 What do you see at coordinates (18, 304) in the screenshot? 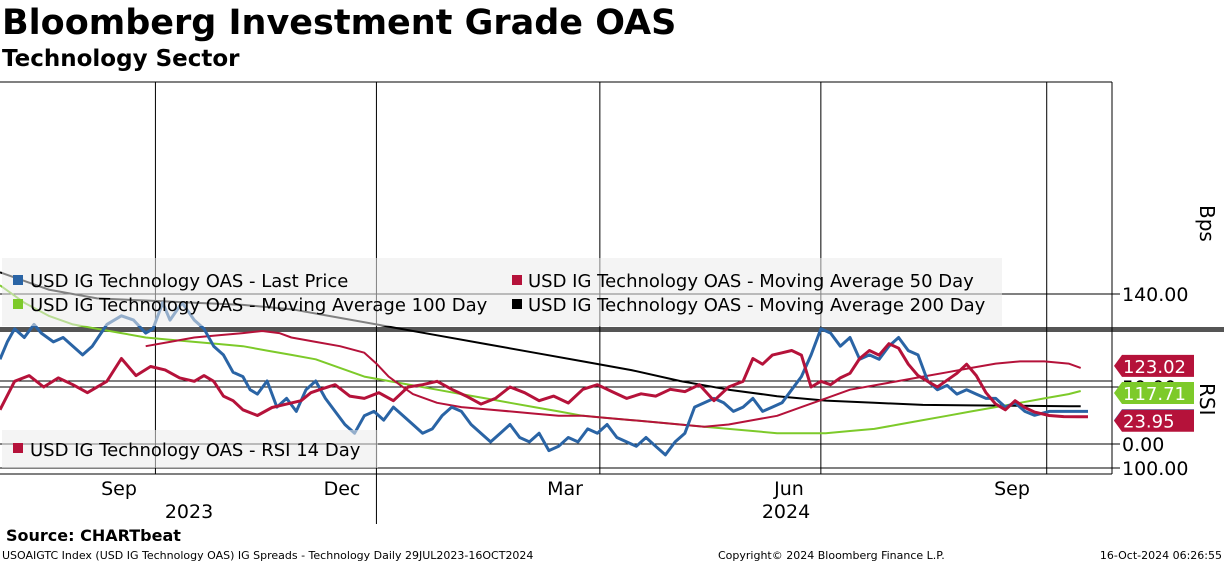
I see `legend-swatch-ma100` at bounding box center [18, 304].